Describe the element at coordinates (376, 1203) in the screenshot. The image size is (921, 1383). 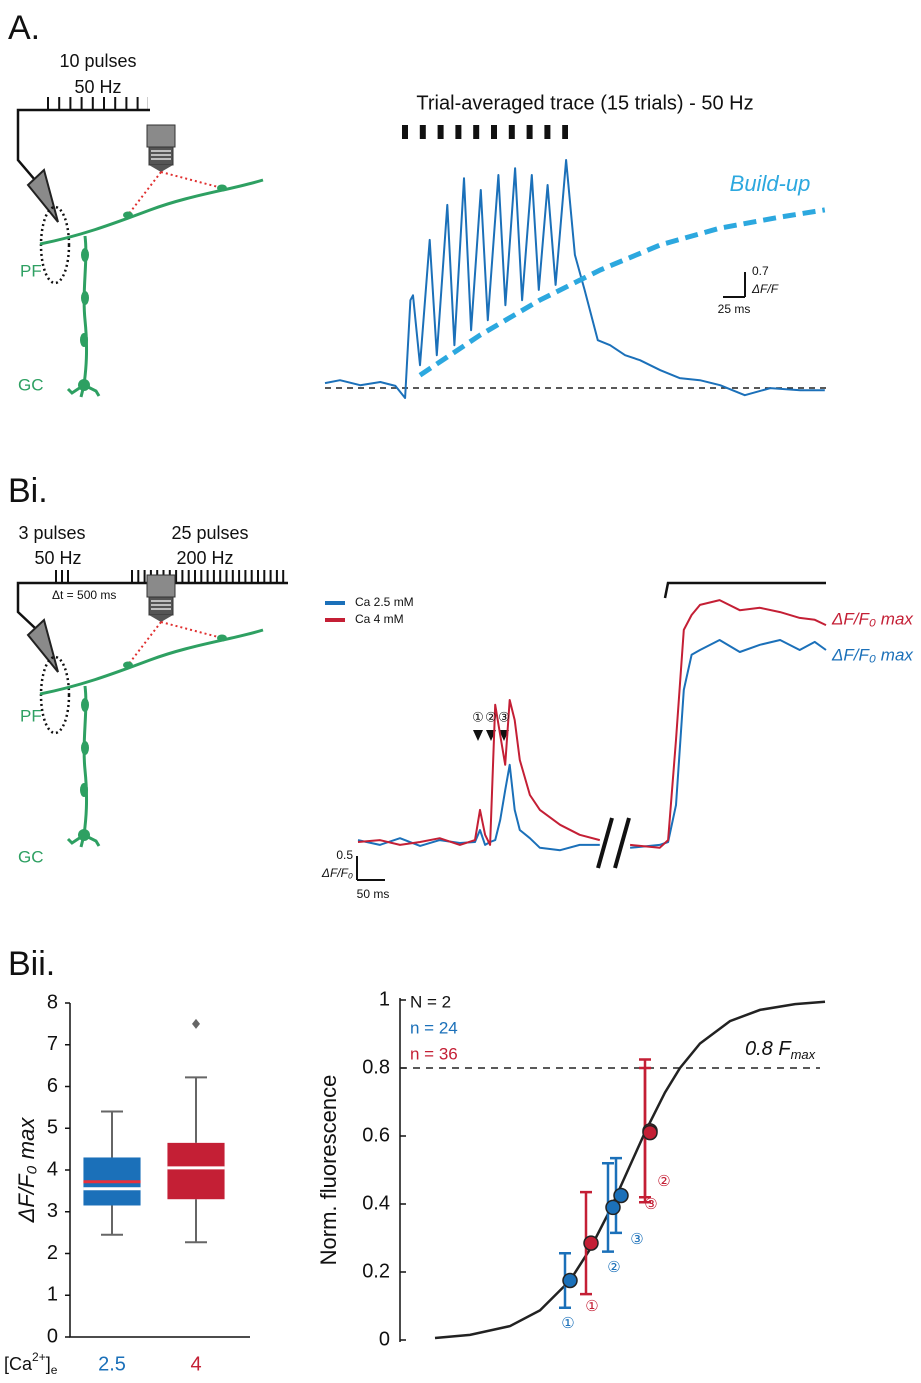
I see `y-tick-label: 0.4` at that location.